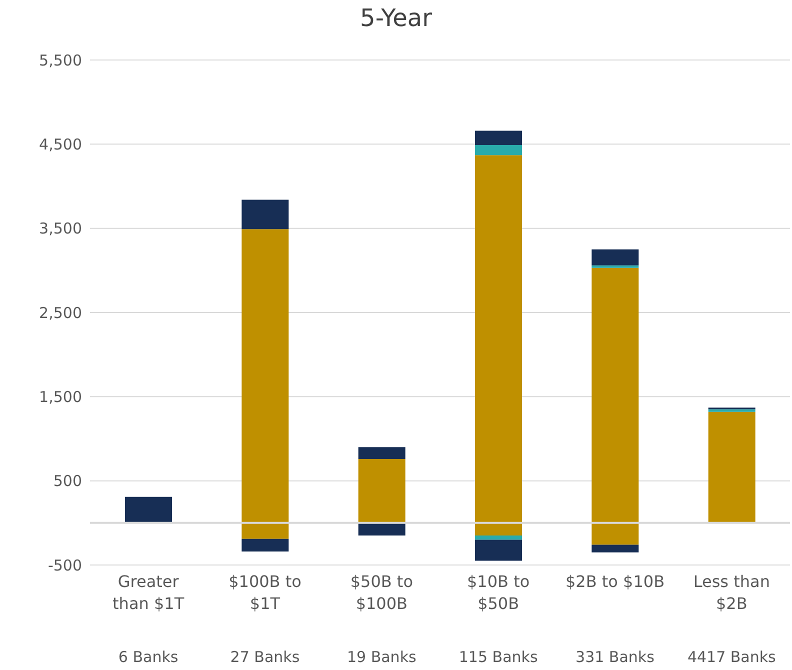 The height and width of the screenshot is (670, 792). Describe the element at coordinates (265, 657) in the screenshot. I see `text: 27 Banks` at that location.